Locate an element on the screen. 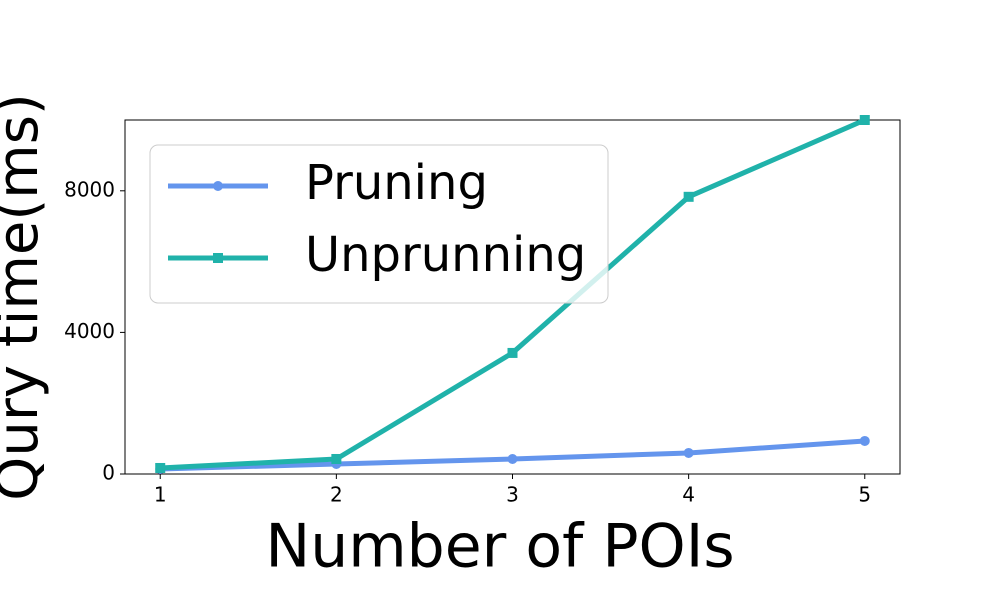  y-tick-label: 4000 is located at coordinates (89, 331).